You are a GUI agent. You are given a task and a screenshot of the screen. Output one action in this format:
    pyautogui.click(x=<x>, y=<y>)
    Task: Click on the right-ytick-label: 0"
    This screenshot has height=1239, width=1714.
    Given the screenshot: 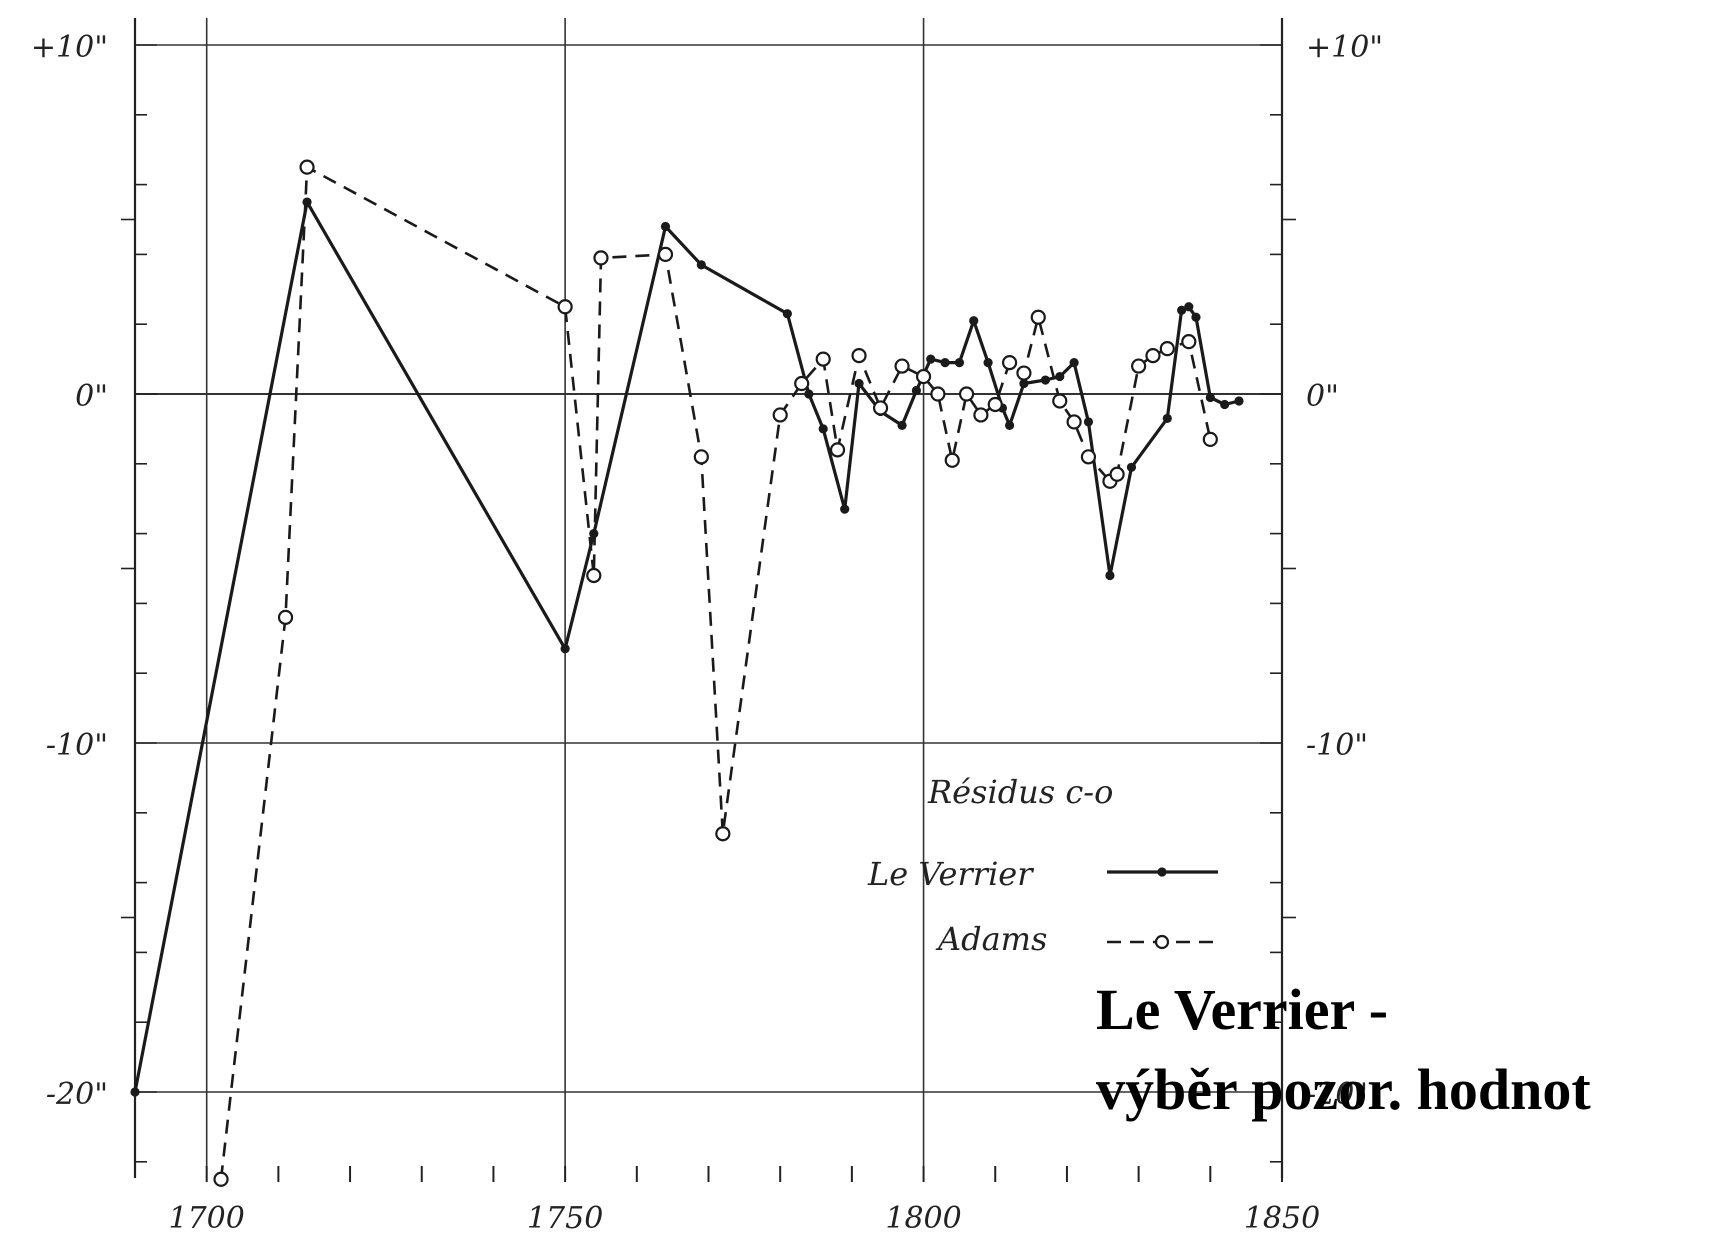 What is the action you would take?
    pyautogui.click(x=1322, y=396)
    